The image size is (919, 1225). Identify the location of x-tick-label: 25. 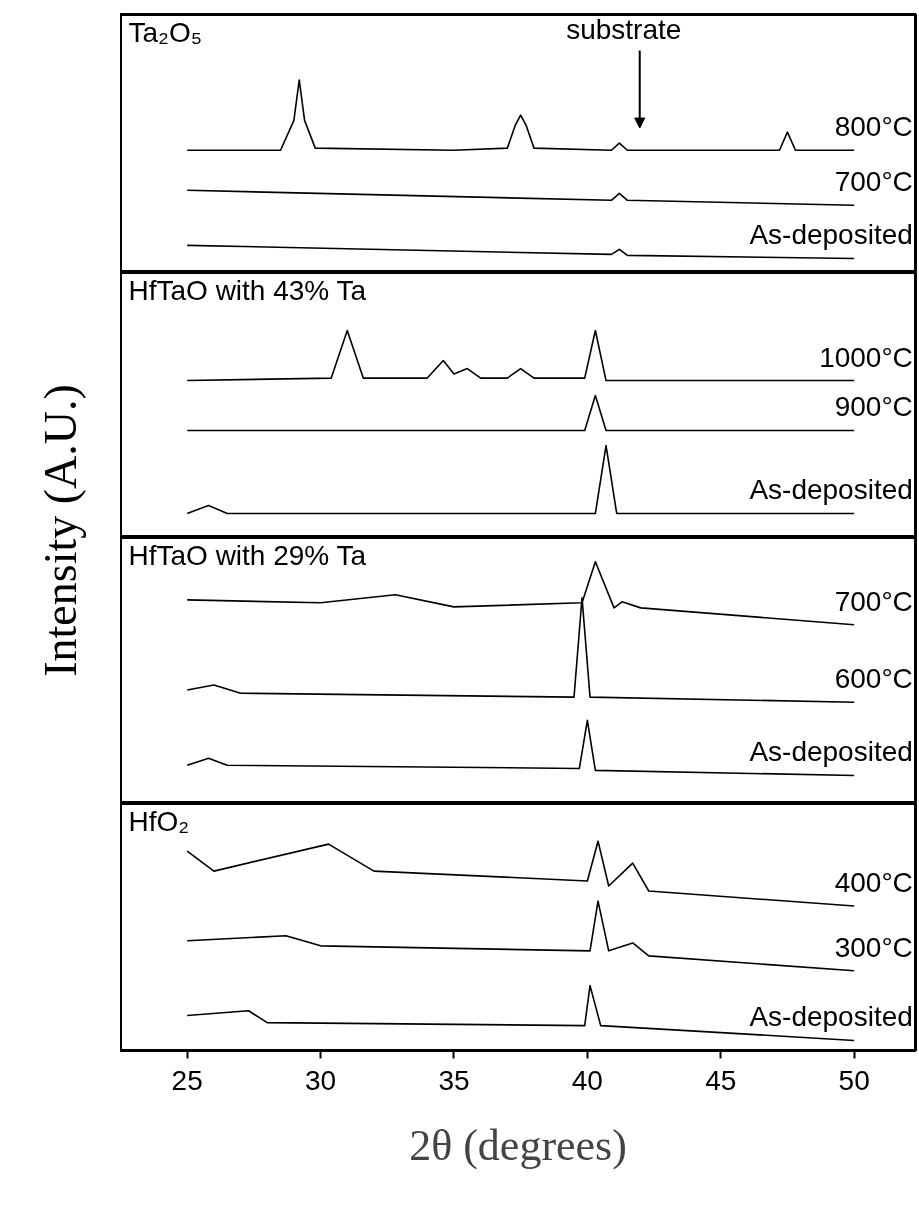
(187, 1080).